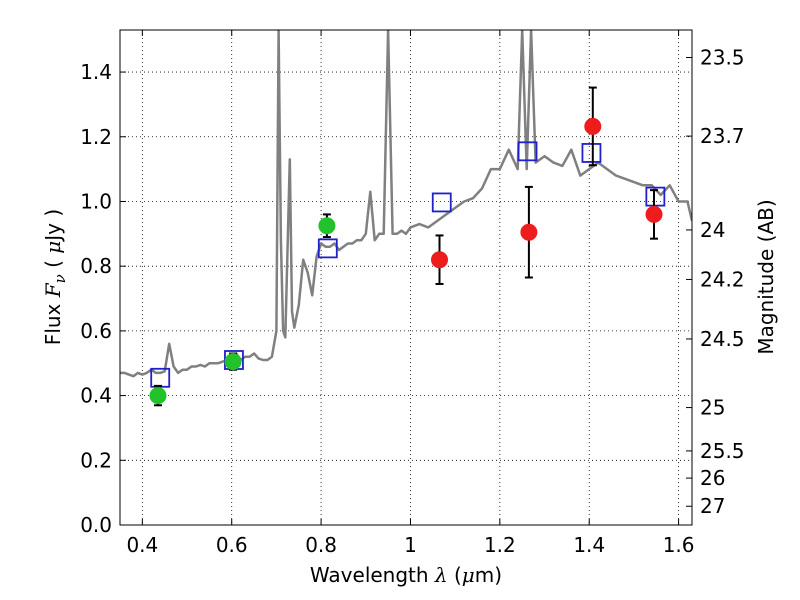 Image resolution: width=800 pixels, height=600 pixels. What do you see at coordinates (441, 575) in the screenshot?
I see `lambda-symbol: λ` at bounding box center [441, 575].